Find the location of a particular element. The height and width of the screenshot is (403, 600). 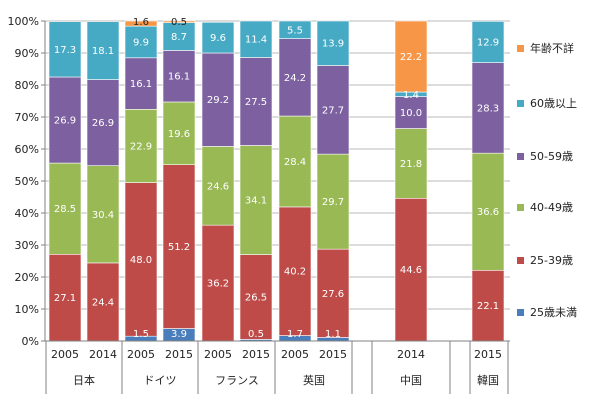

data-label: 24.6 is located at coordinates (218, 186).